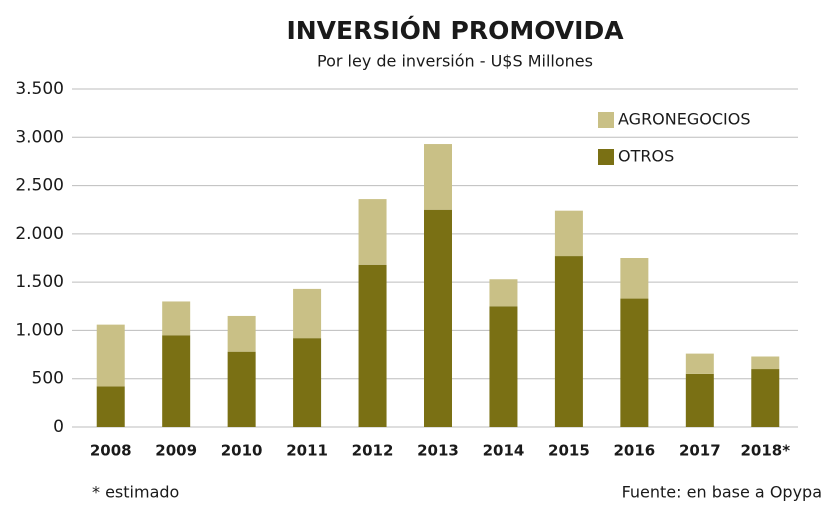 This screenshot has width=840, height=523. Describe the element at coordinates (455, 61) in the screenshot. I see `chart-subtitle: Por ley de inversión - U$S Millones` at that location.